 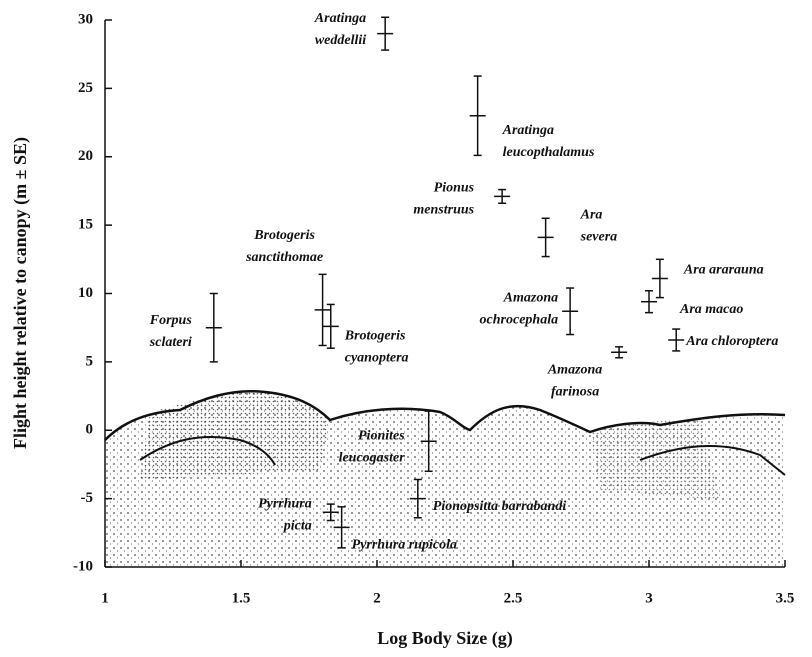 What do you see at coordinates (85, 19) in the screenshot?
I see `y-tick-label: 30` at bounding box center [85, 19].